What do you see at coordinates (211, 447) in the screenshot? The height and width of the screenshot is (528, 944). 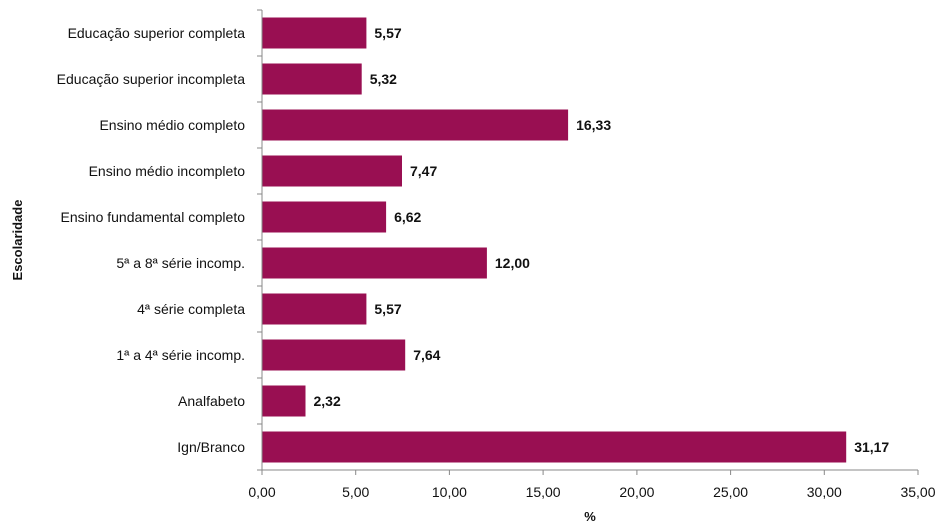 I see `category-label: Ign/Branco` at bounding box center [211, 447].